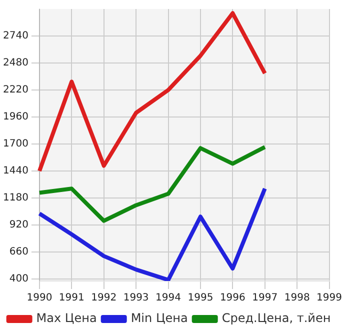 This screenshot has width=345, height=335. What do you see at coordinates (18, 225) in the screenshot?
I see `y-tick-label: 920` at bounding box center [18, 225].